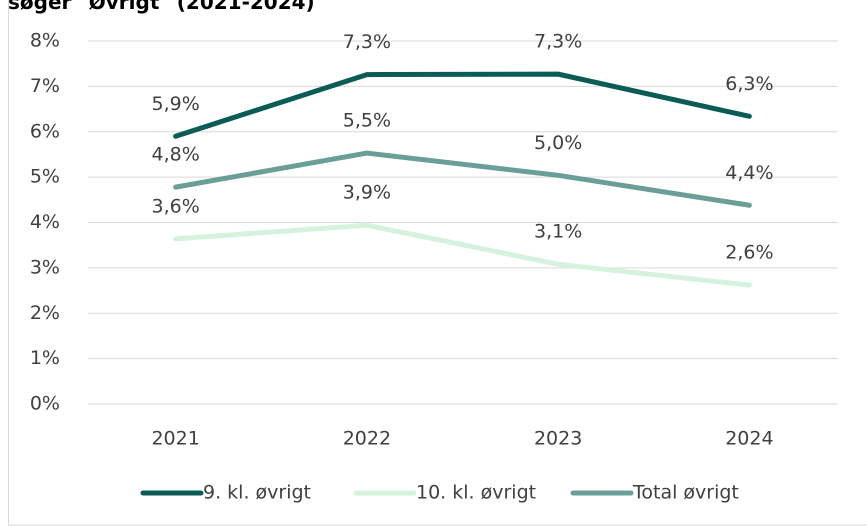 This screenshot has height=526, width=867. Describe the element at coordinates (45, 358) in the screenshot. I see `y-tick-label: 1%` at that location.